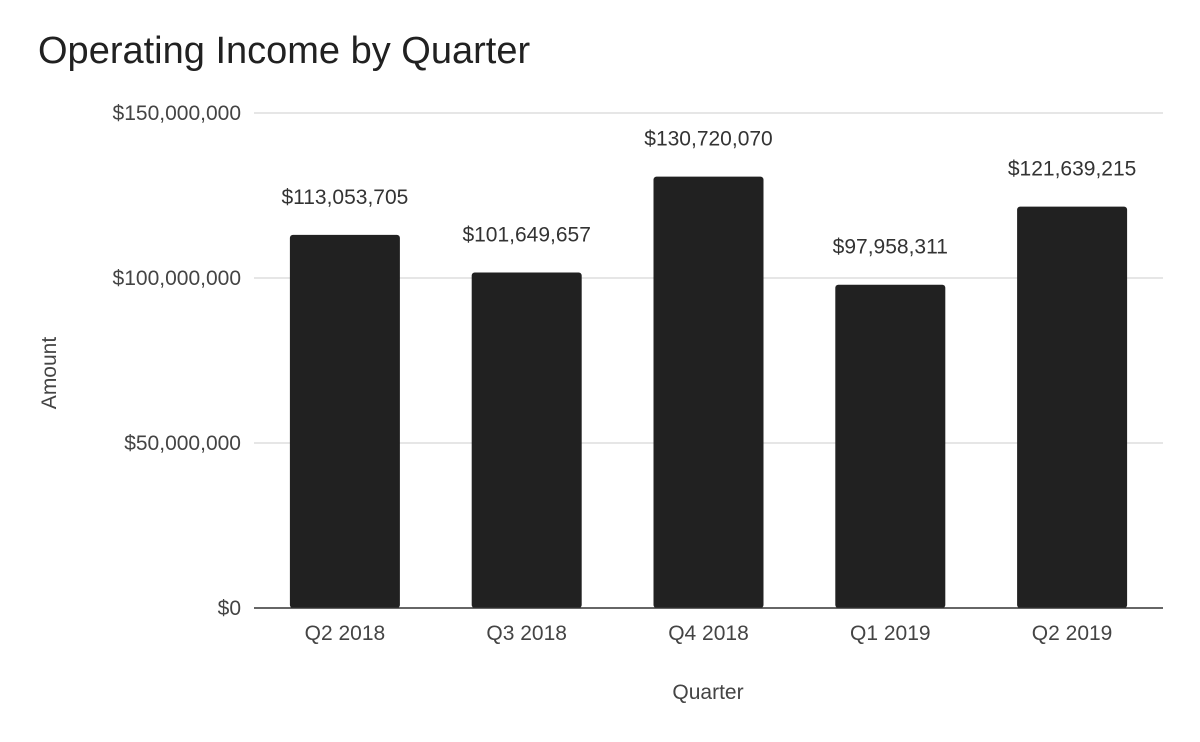 Image resolution: width=1200 pixels, height=742 pixels. Describe the element at coordinates (182, 443) in the screenshot. I see `y-tick-label: $50,000,000` at that location.